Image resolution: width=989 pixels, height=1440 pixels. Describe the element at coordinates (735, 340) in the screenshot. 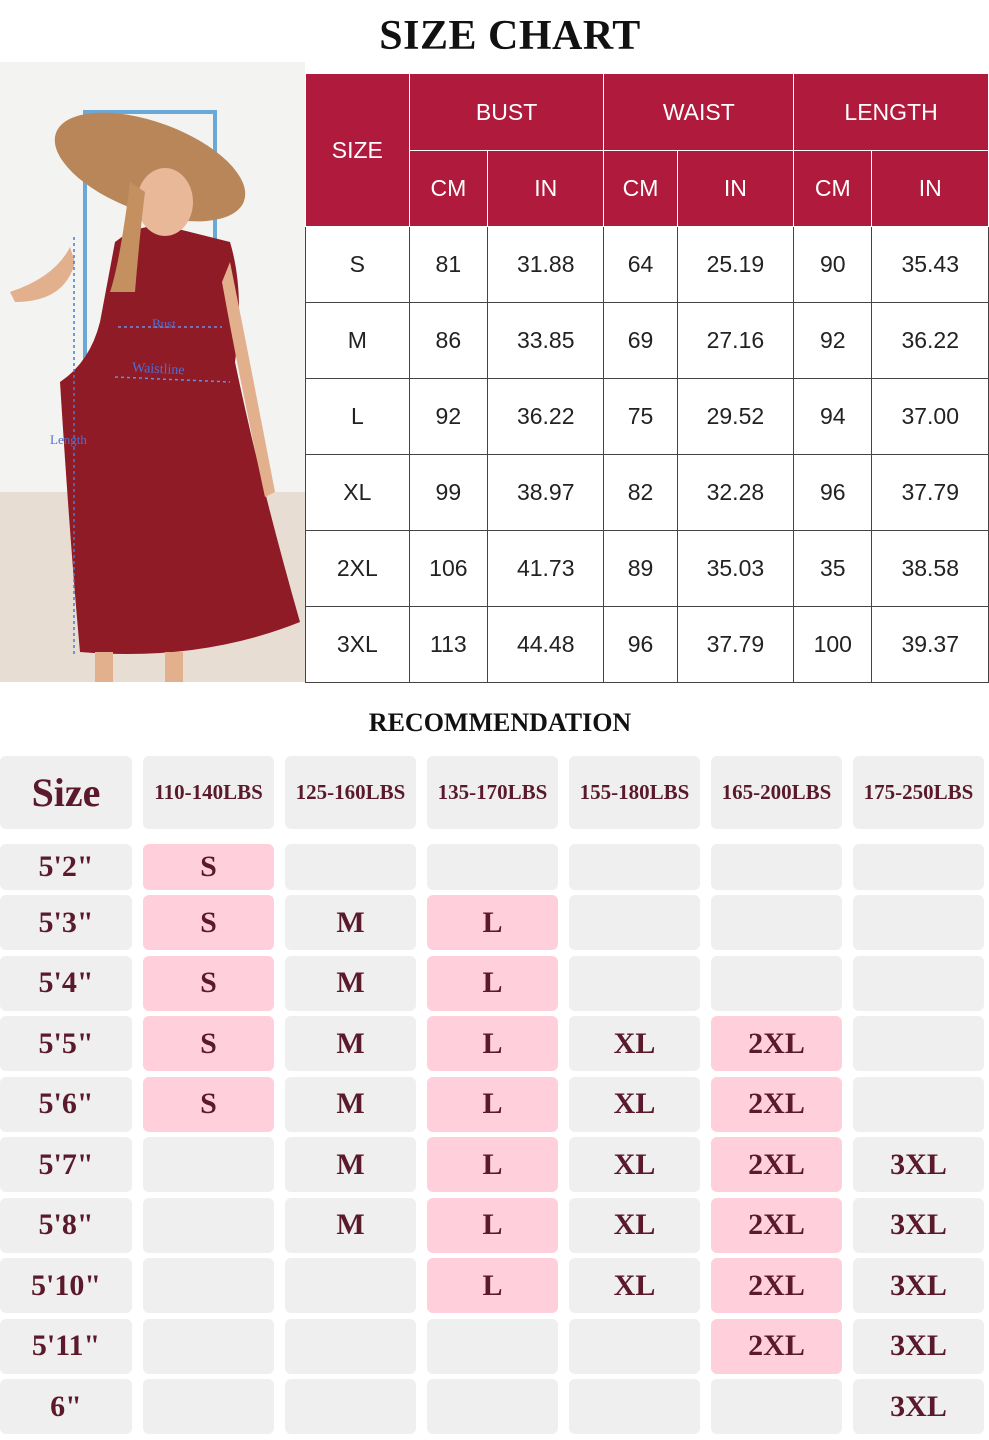

I see `measurement-cell: 27.16` at that location.